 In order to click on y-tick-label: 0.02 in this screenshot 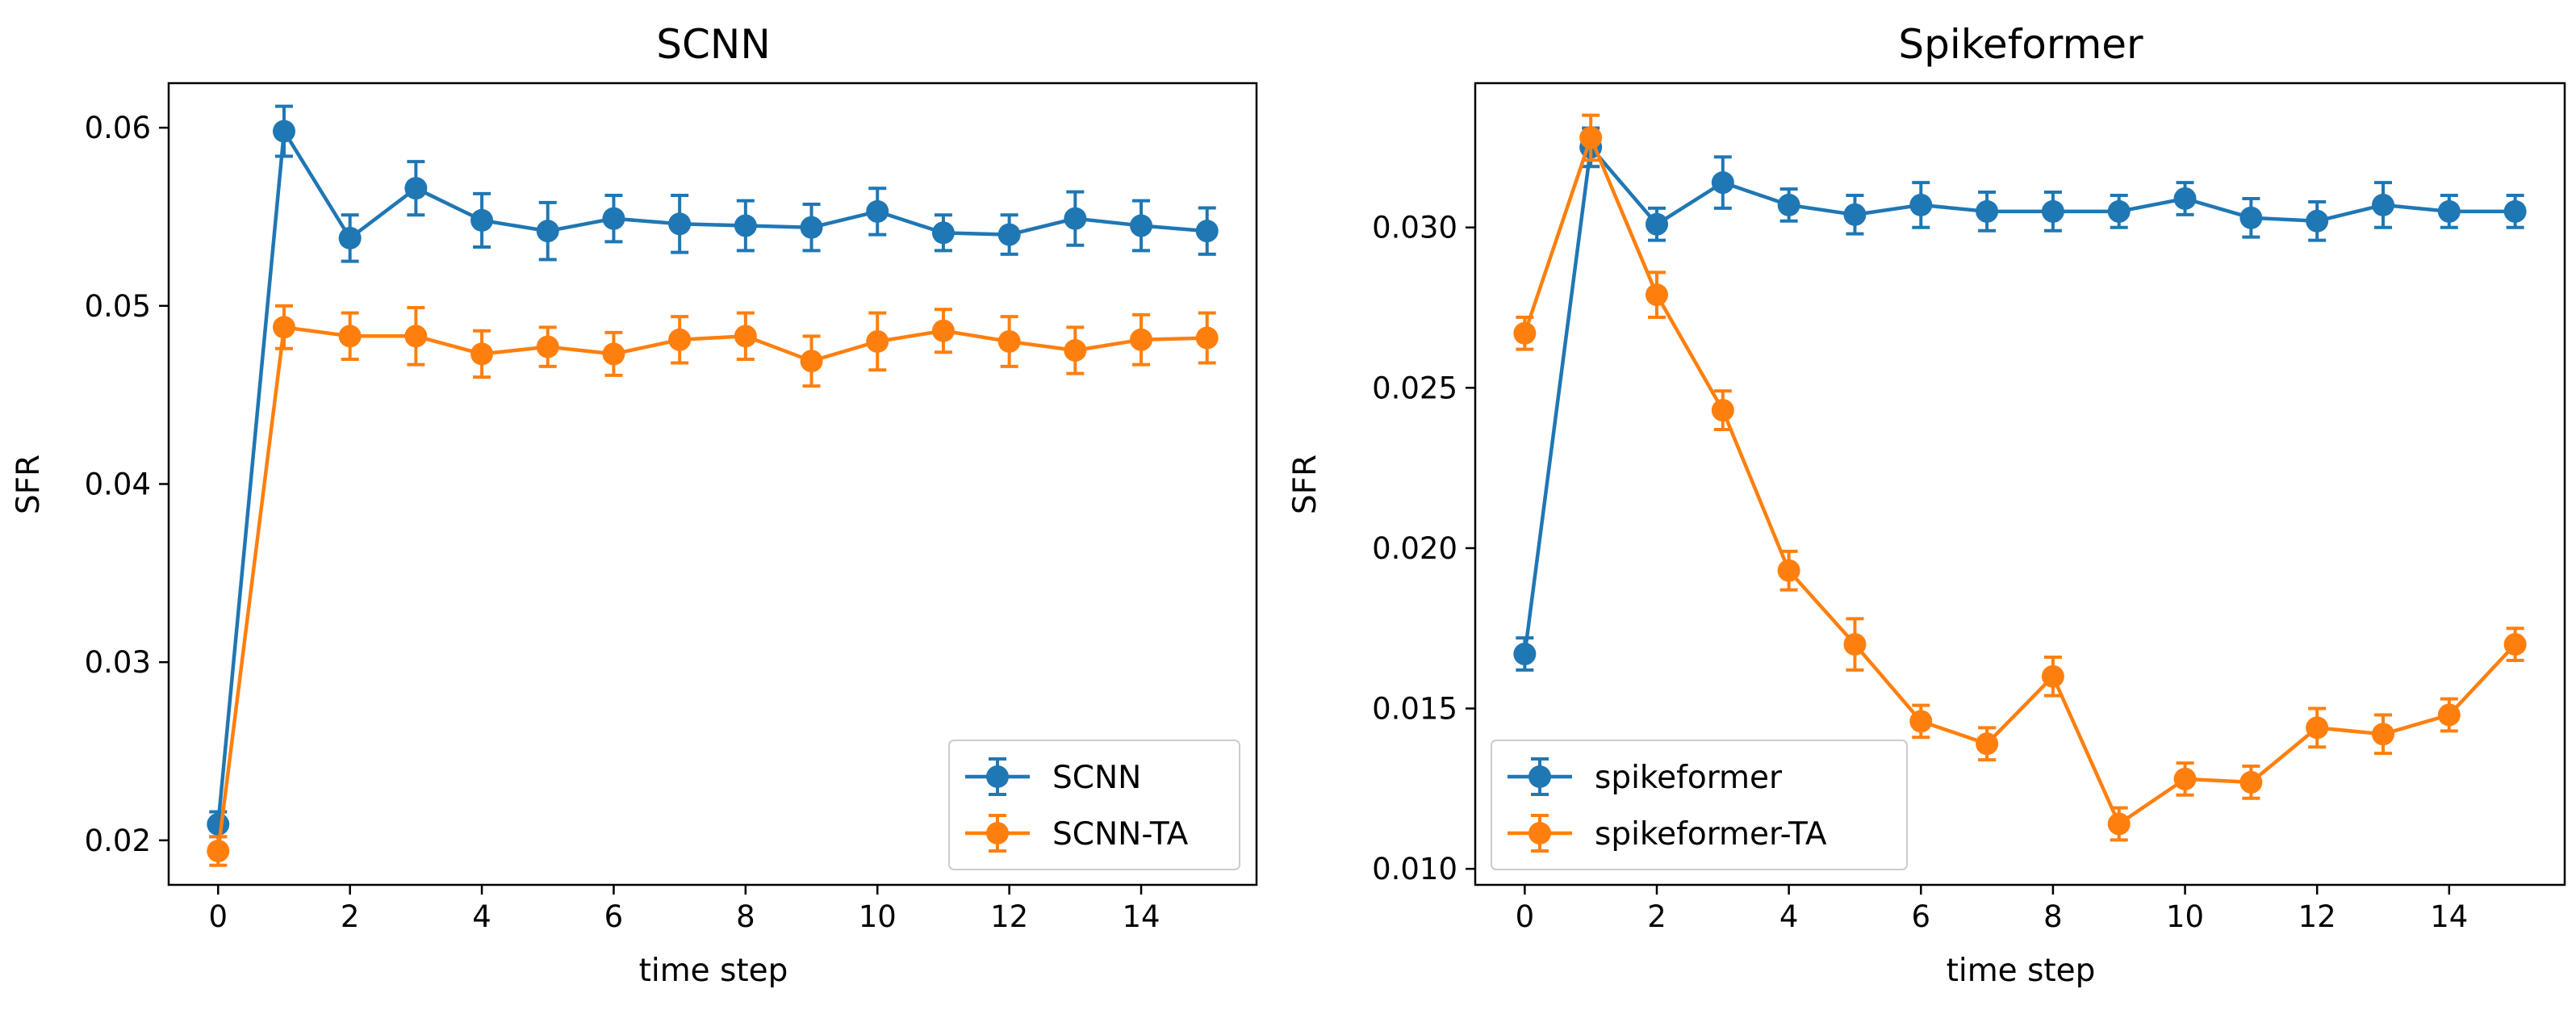, I will do `click(118, 841)`.